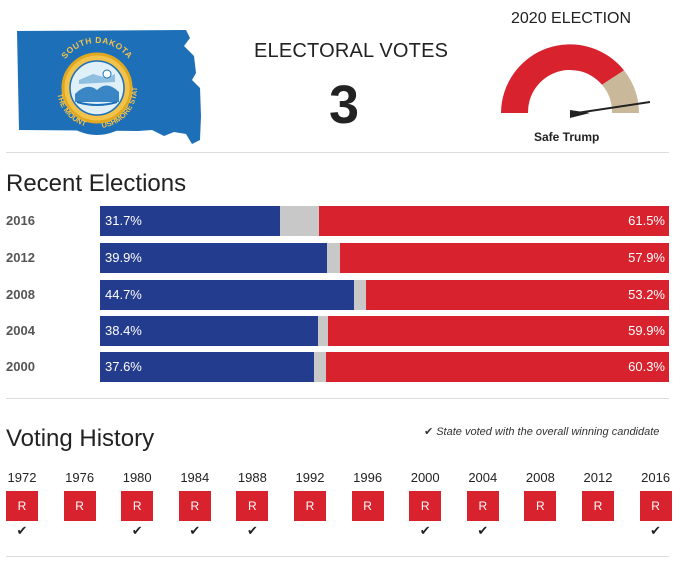  I want to click on history-item: 1972 R ✔, so click(22, 504).